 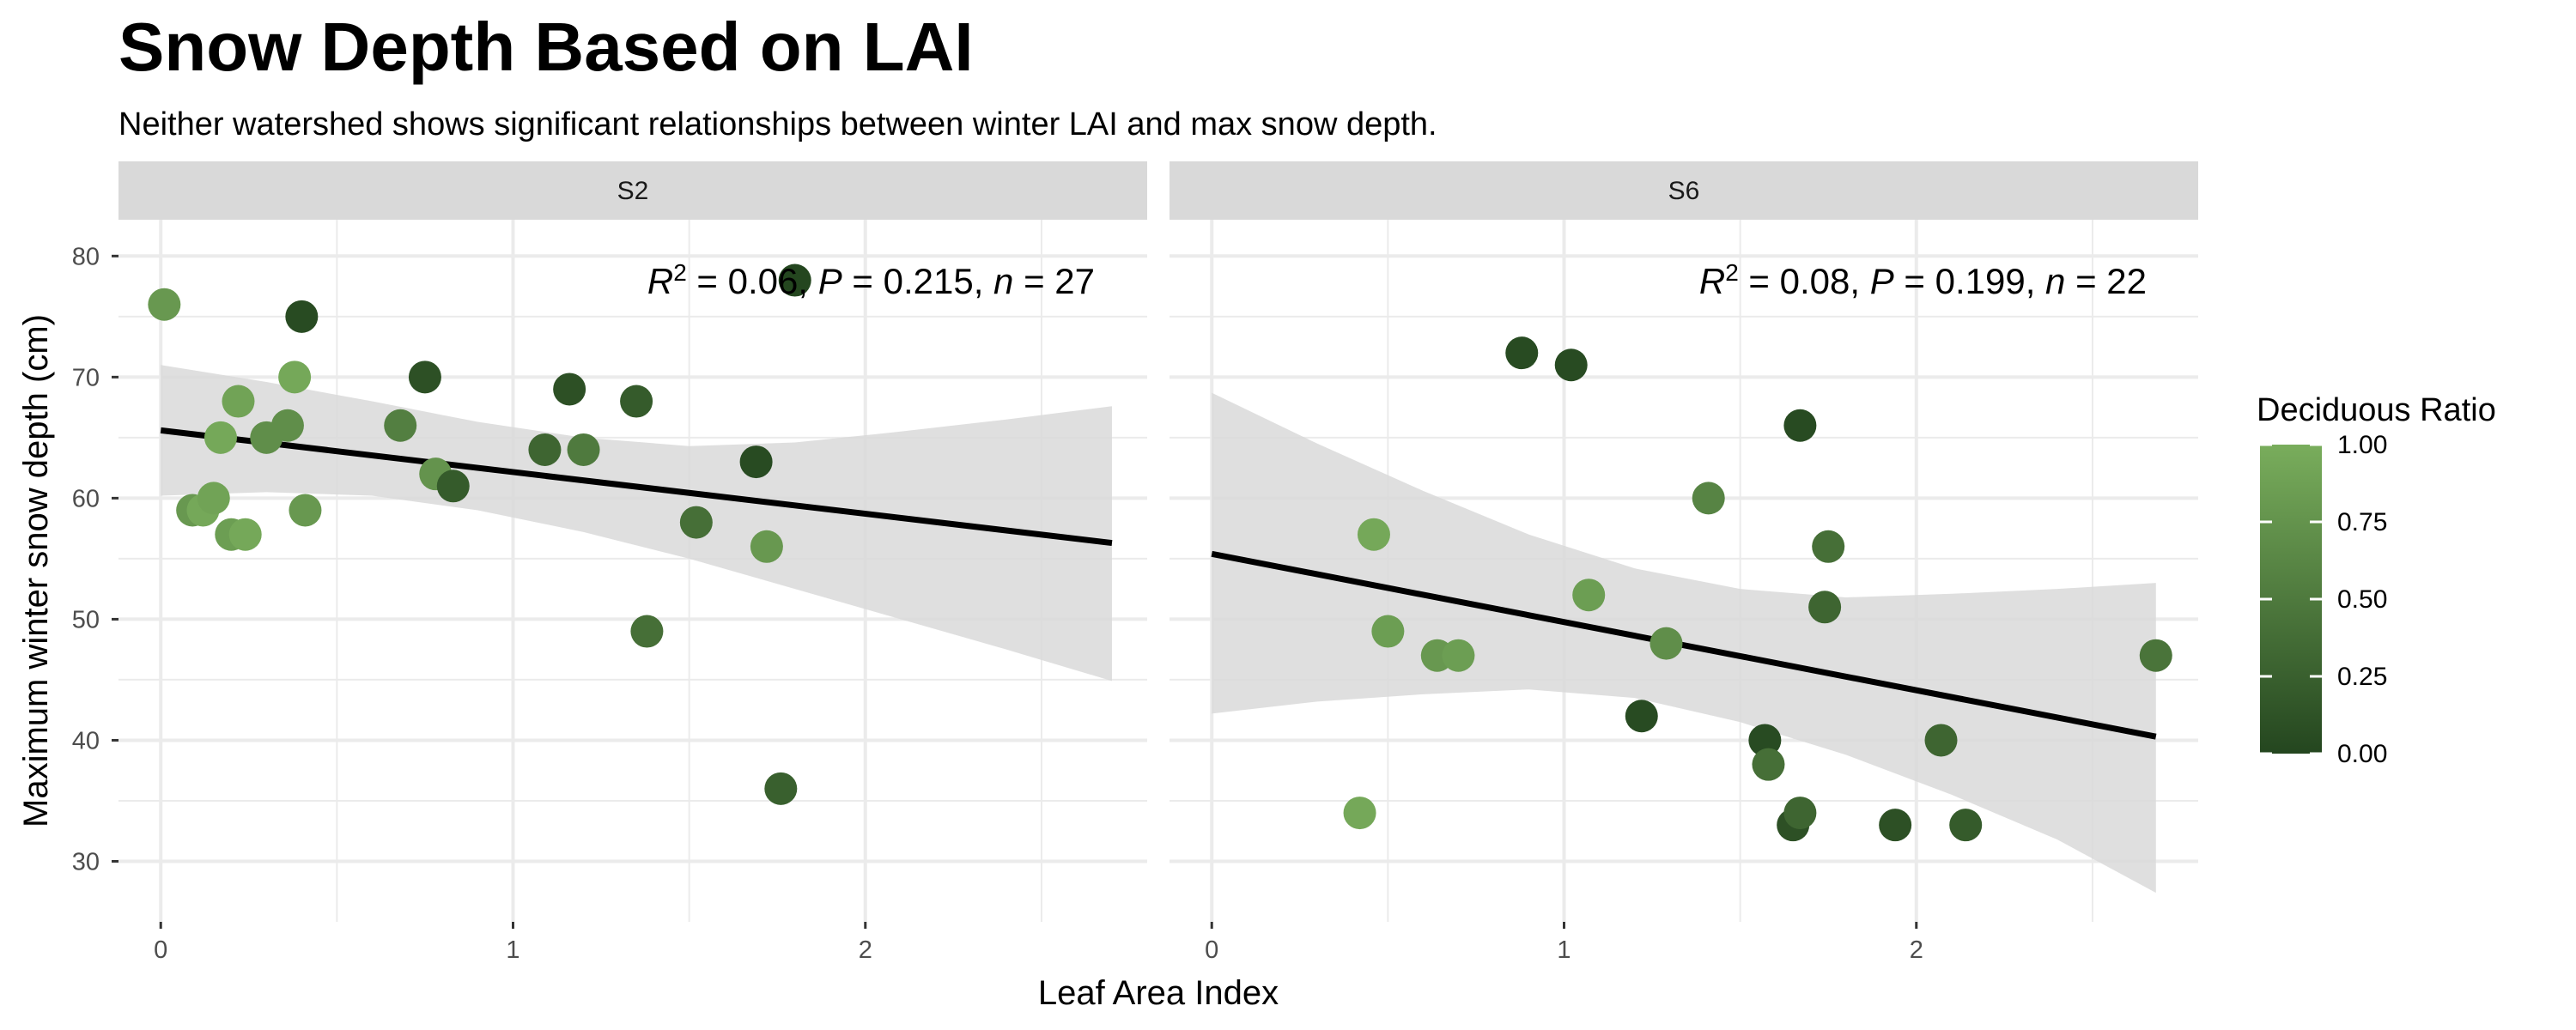 I want to click on y-tick-label: 40, so click(x=86, y=740).